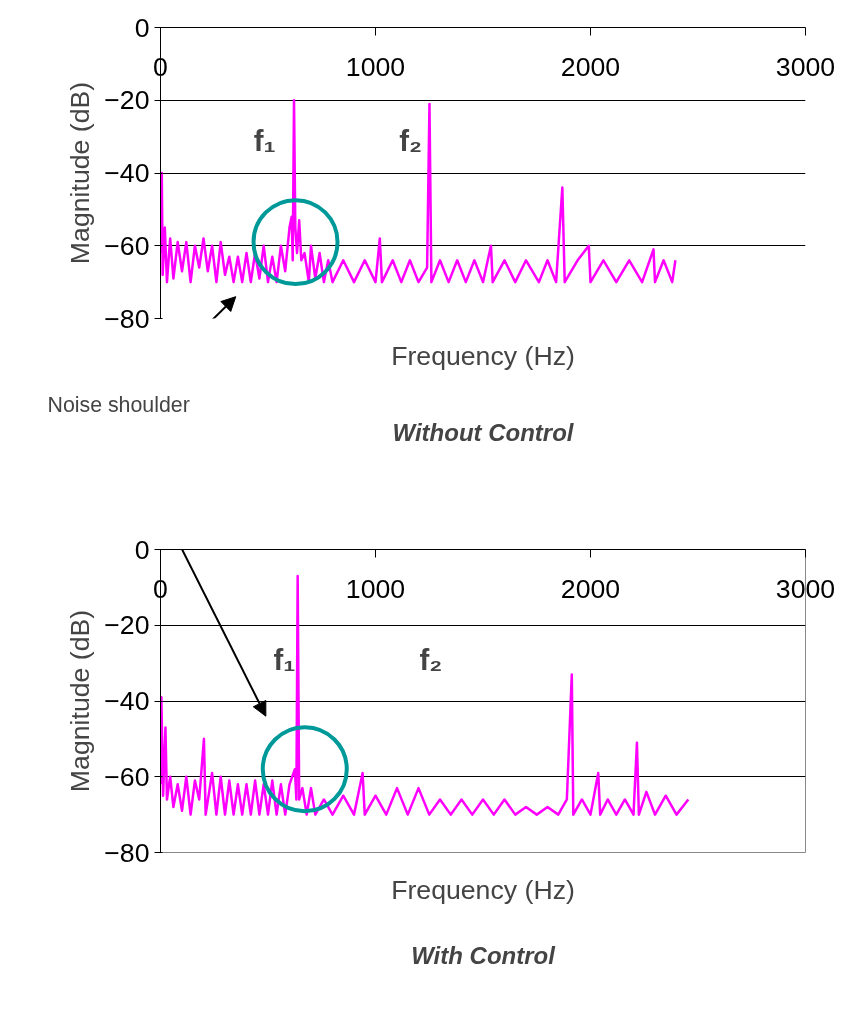 The image size is (843, 1014). Describe the element at coordinates (118, 404) in the screenshot. I see `text: Noise shoulder` at that location.